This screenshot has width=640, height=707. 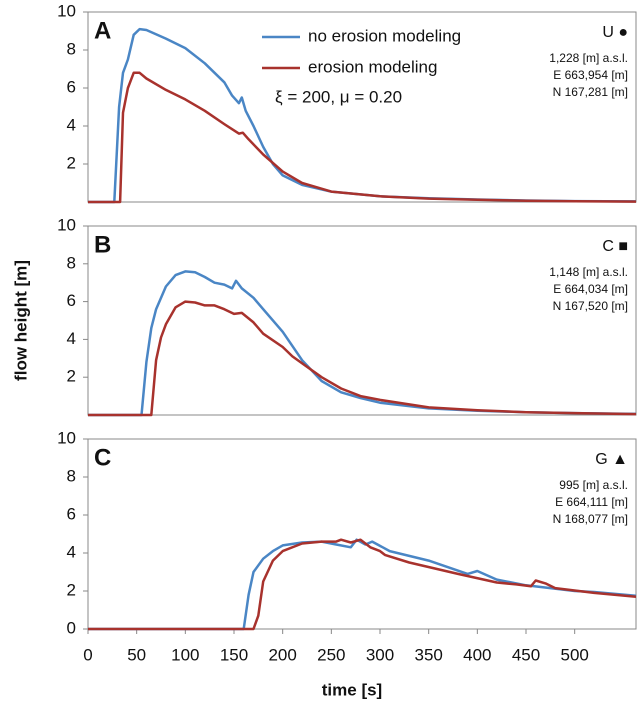 I want to click on station-info: N 167,520 [m], so click(x=590, y=306).